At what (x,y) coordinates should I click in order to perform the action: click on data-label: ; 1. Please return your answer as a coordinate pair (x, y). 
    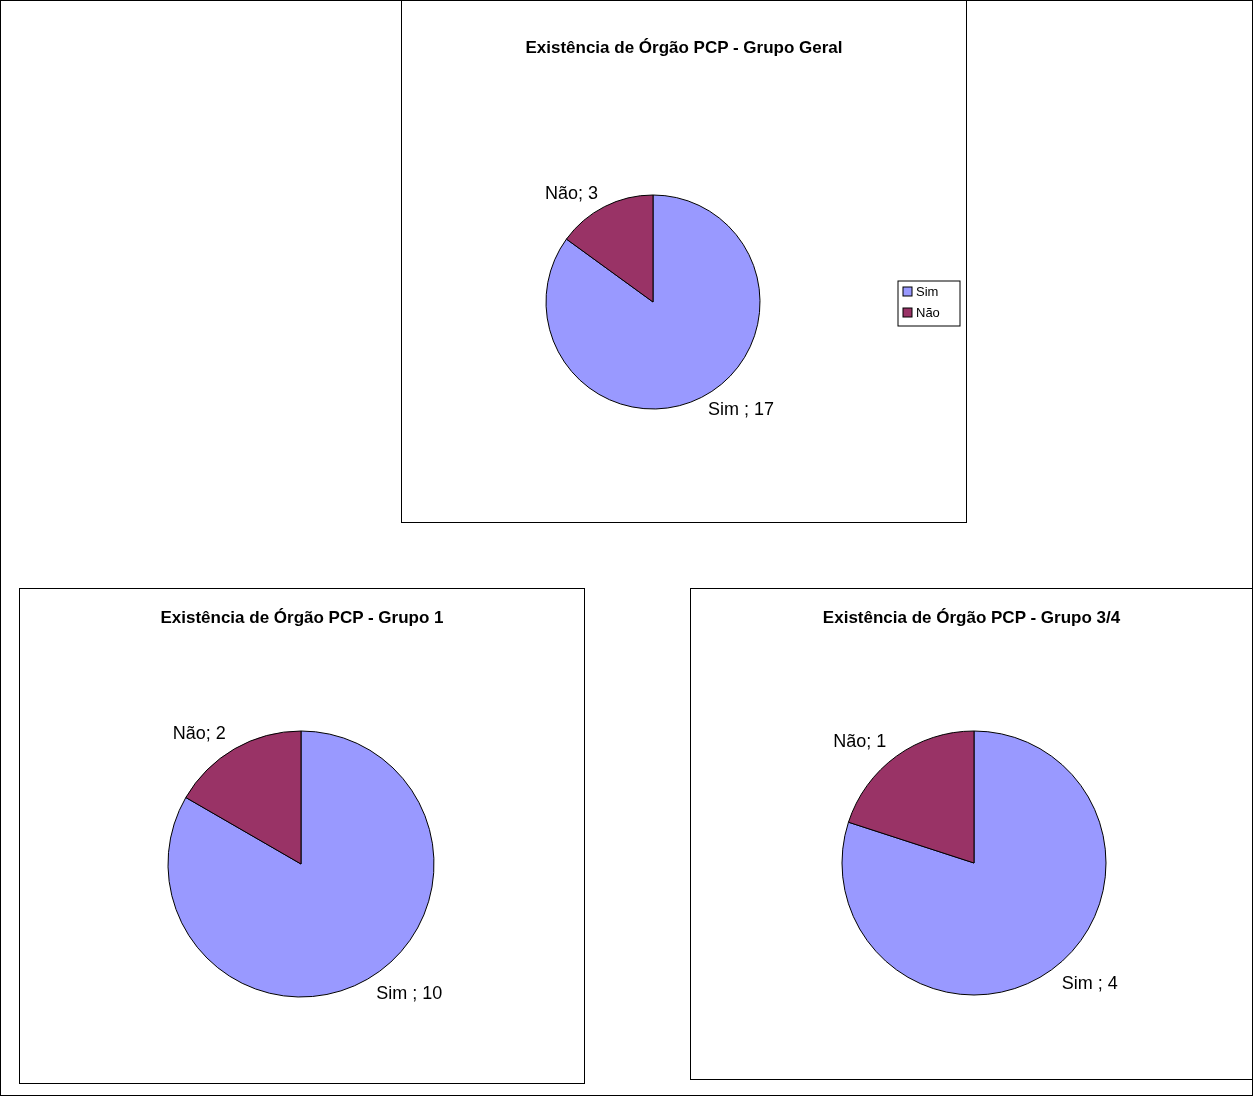
    Looking at the image, I should click on (876, 741).